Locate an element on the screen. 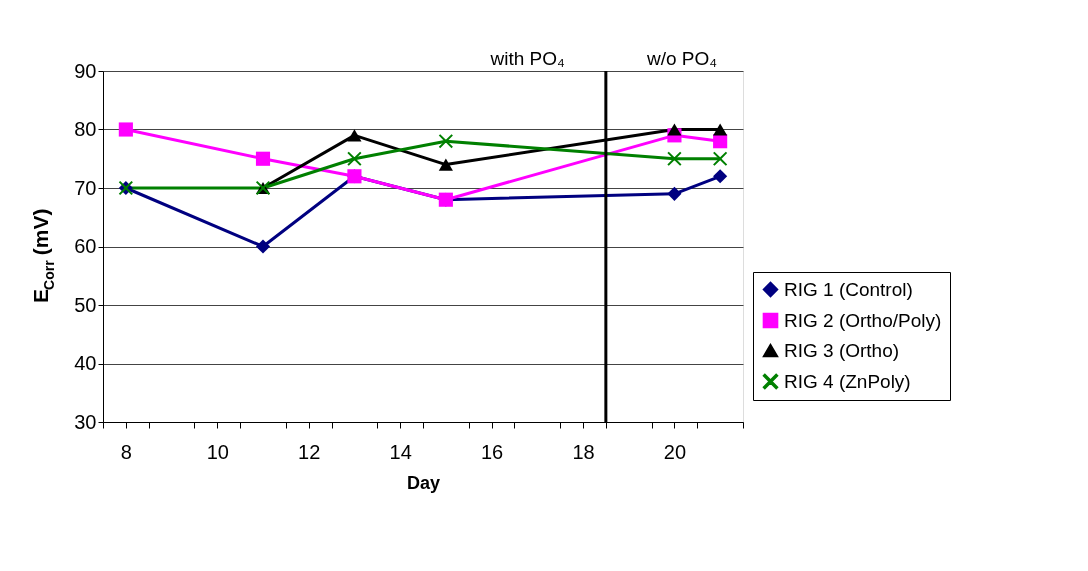 The image size is (1088, 571). y-tick-label: 60 is located at coordinates (85, 246).